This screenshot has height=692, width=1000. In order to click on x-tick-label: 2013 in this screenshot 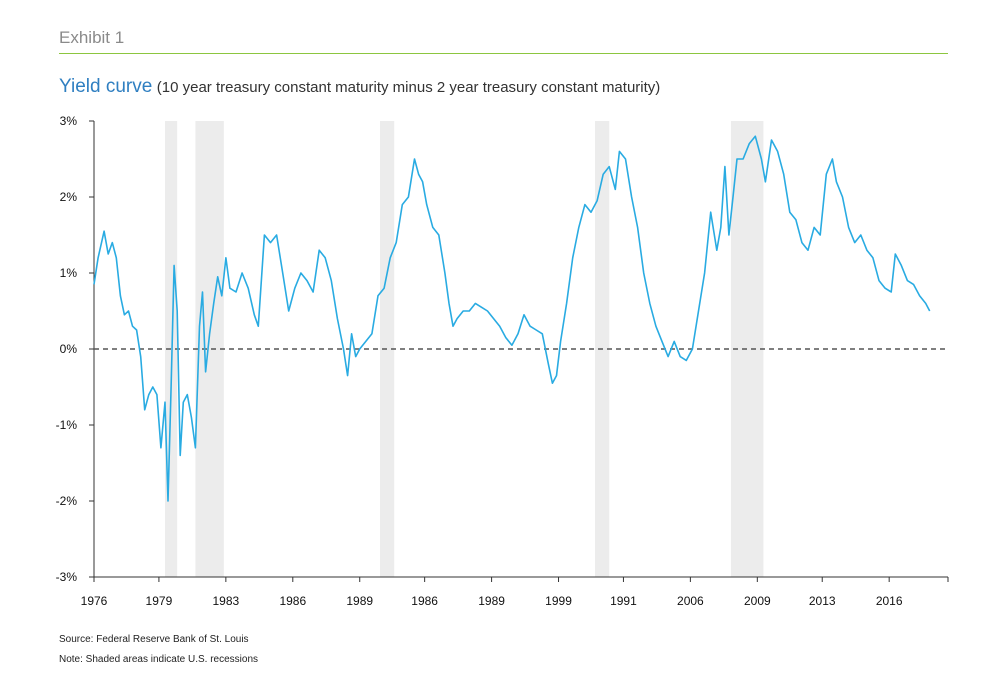, I will do `click(822, 601)`.